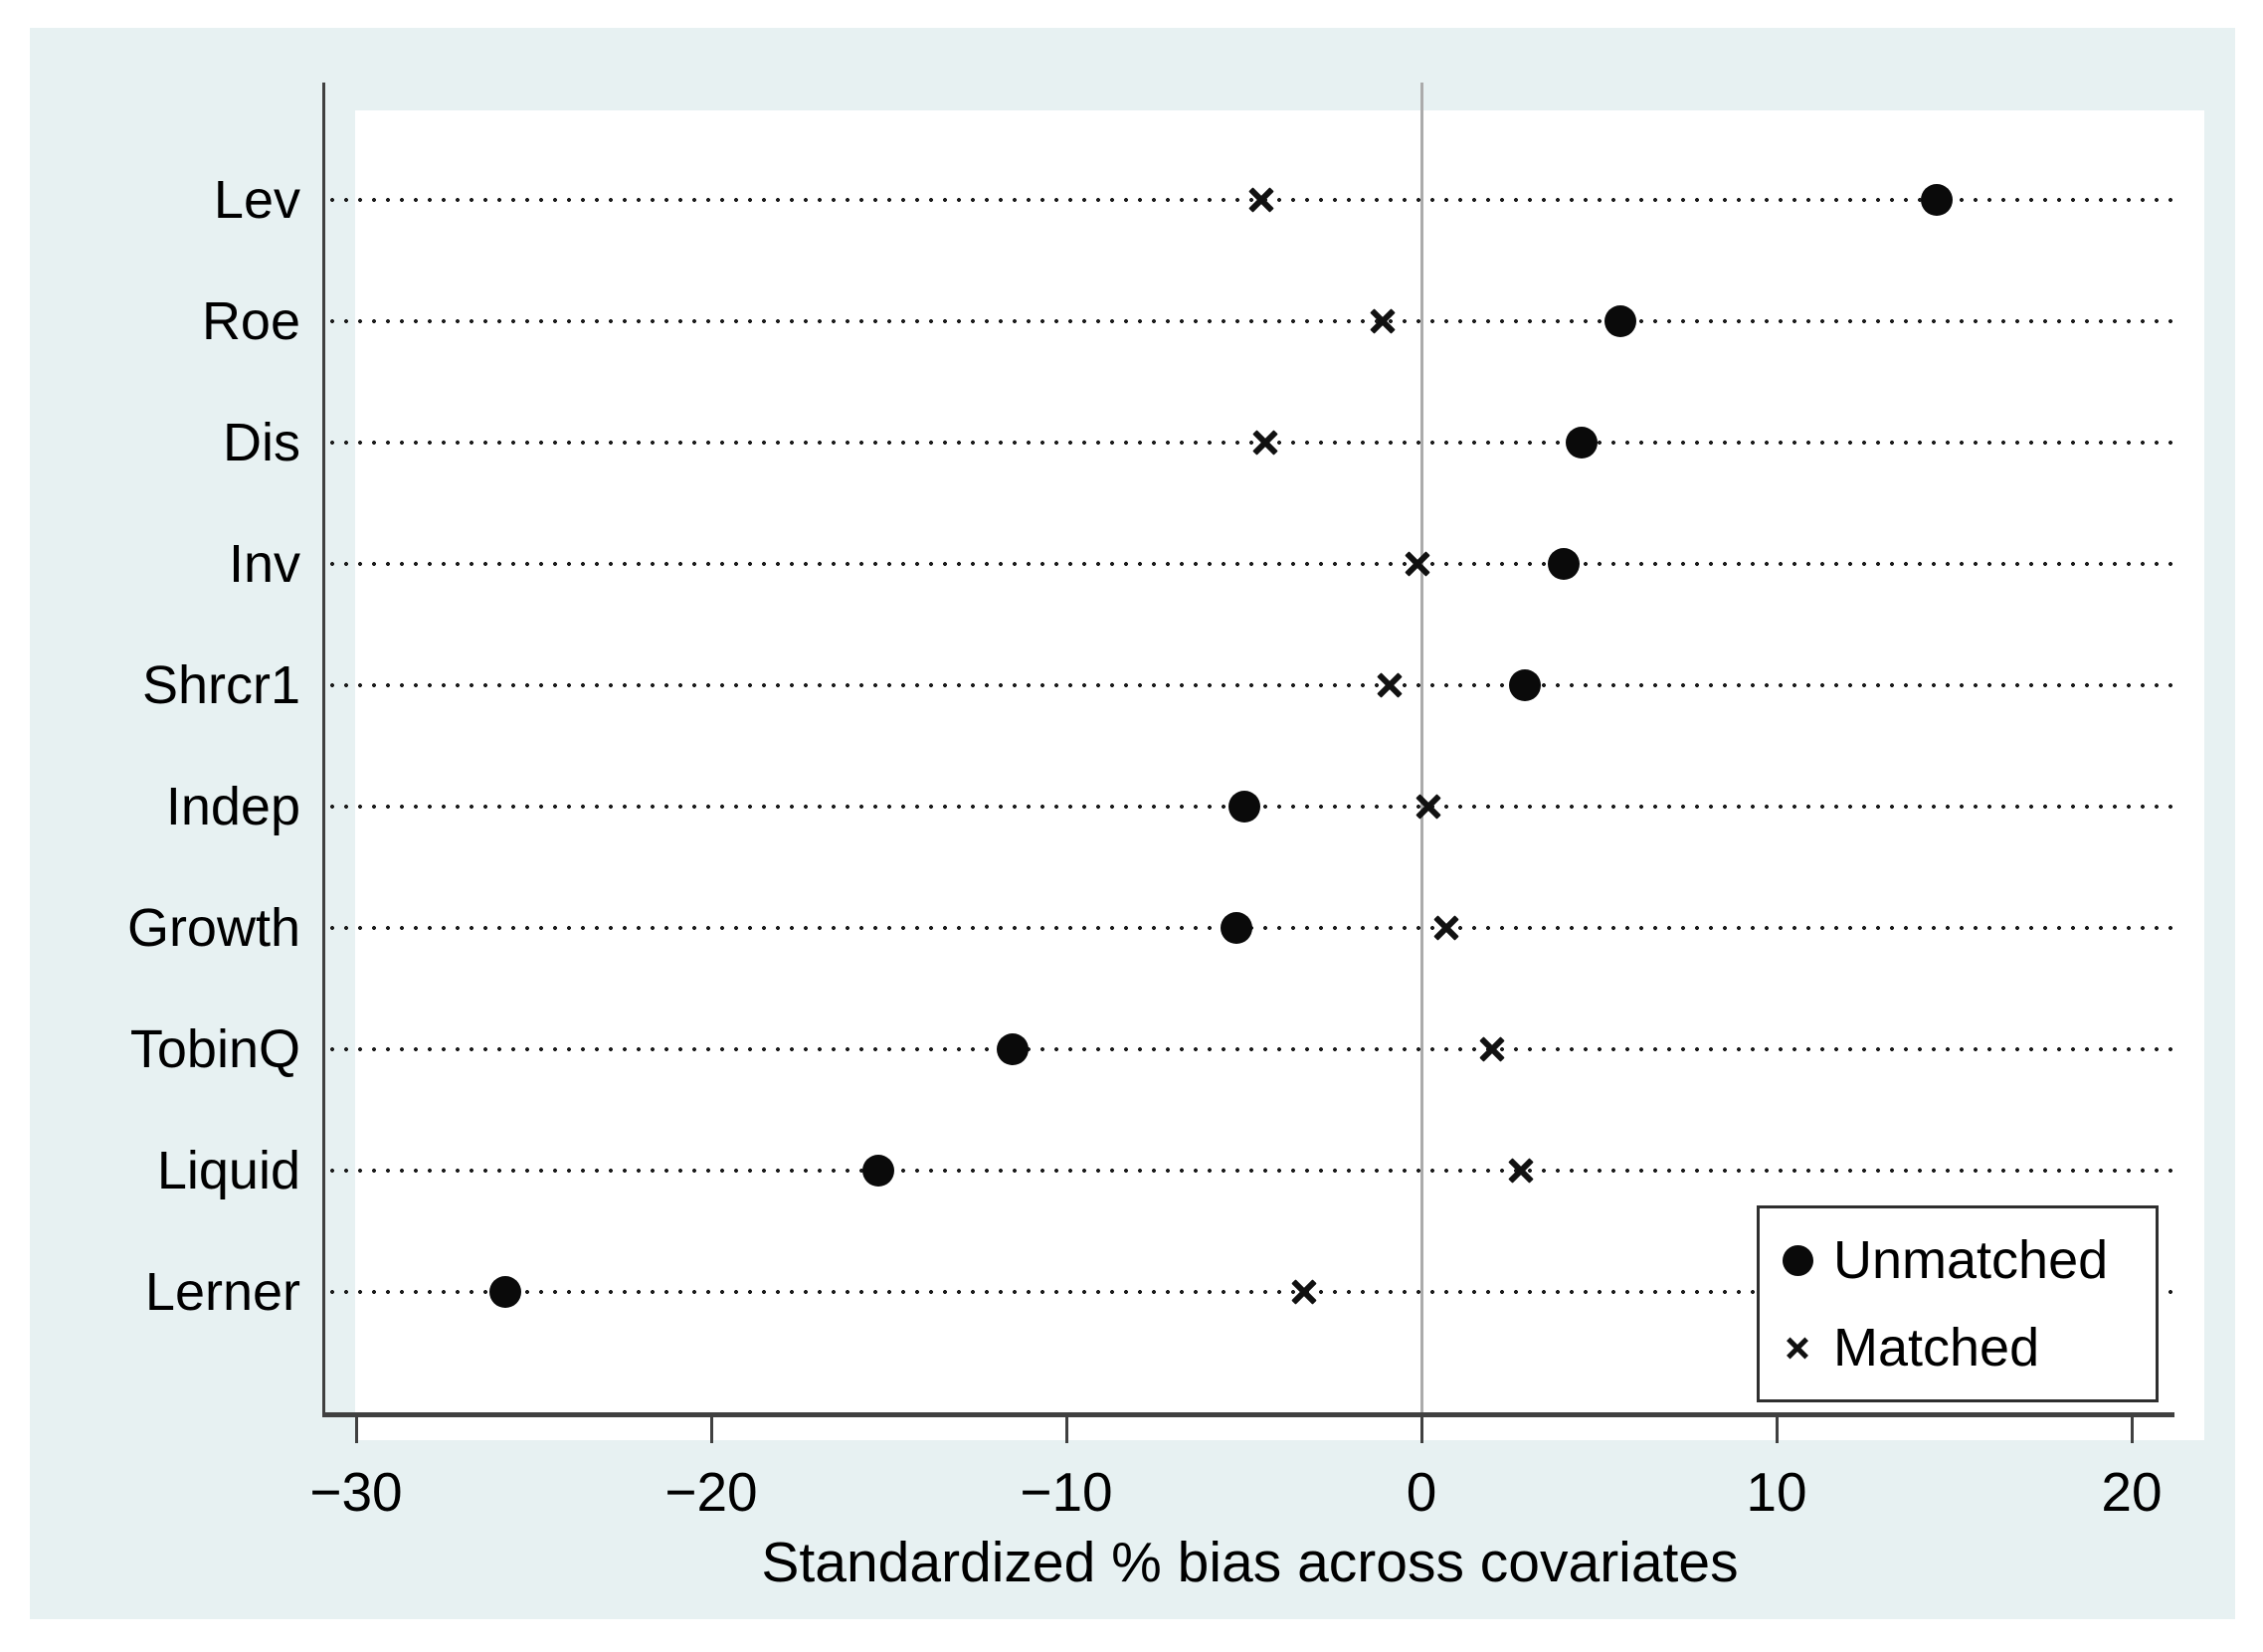  What do you see at coordinates (323, 750) in the screenshot?
I see `y-axis-line` at bounding box center [323, 750].